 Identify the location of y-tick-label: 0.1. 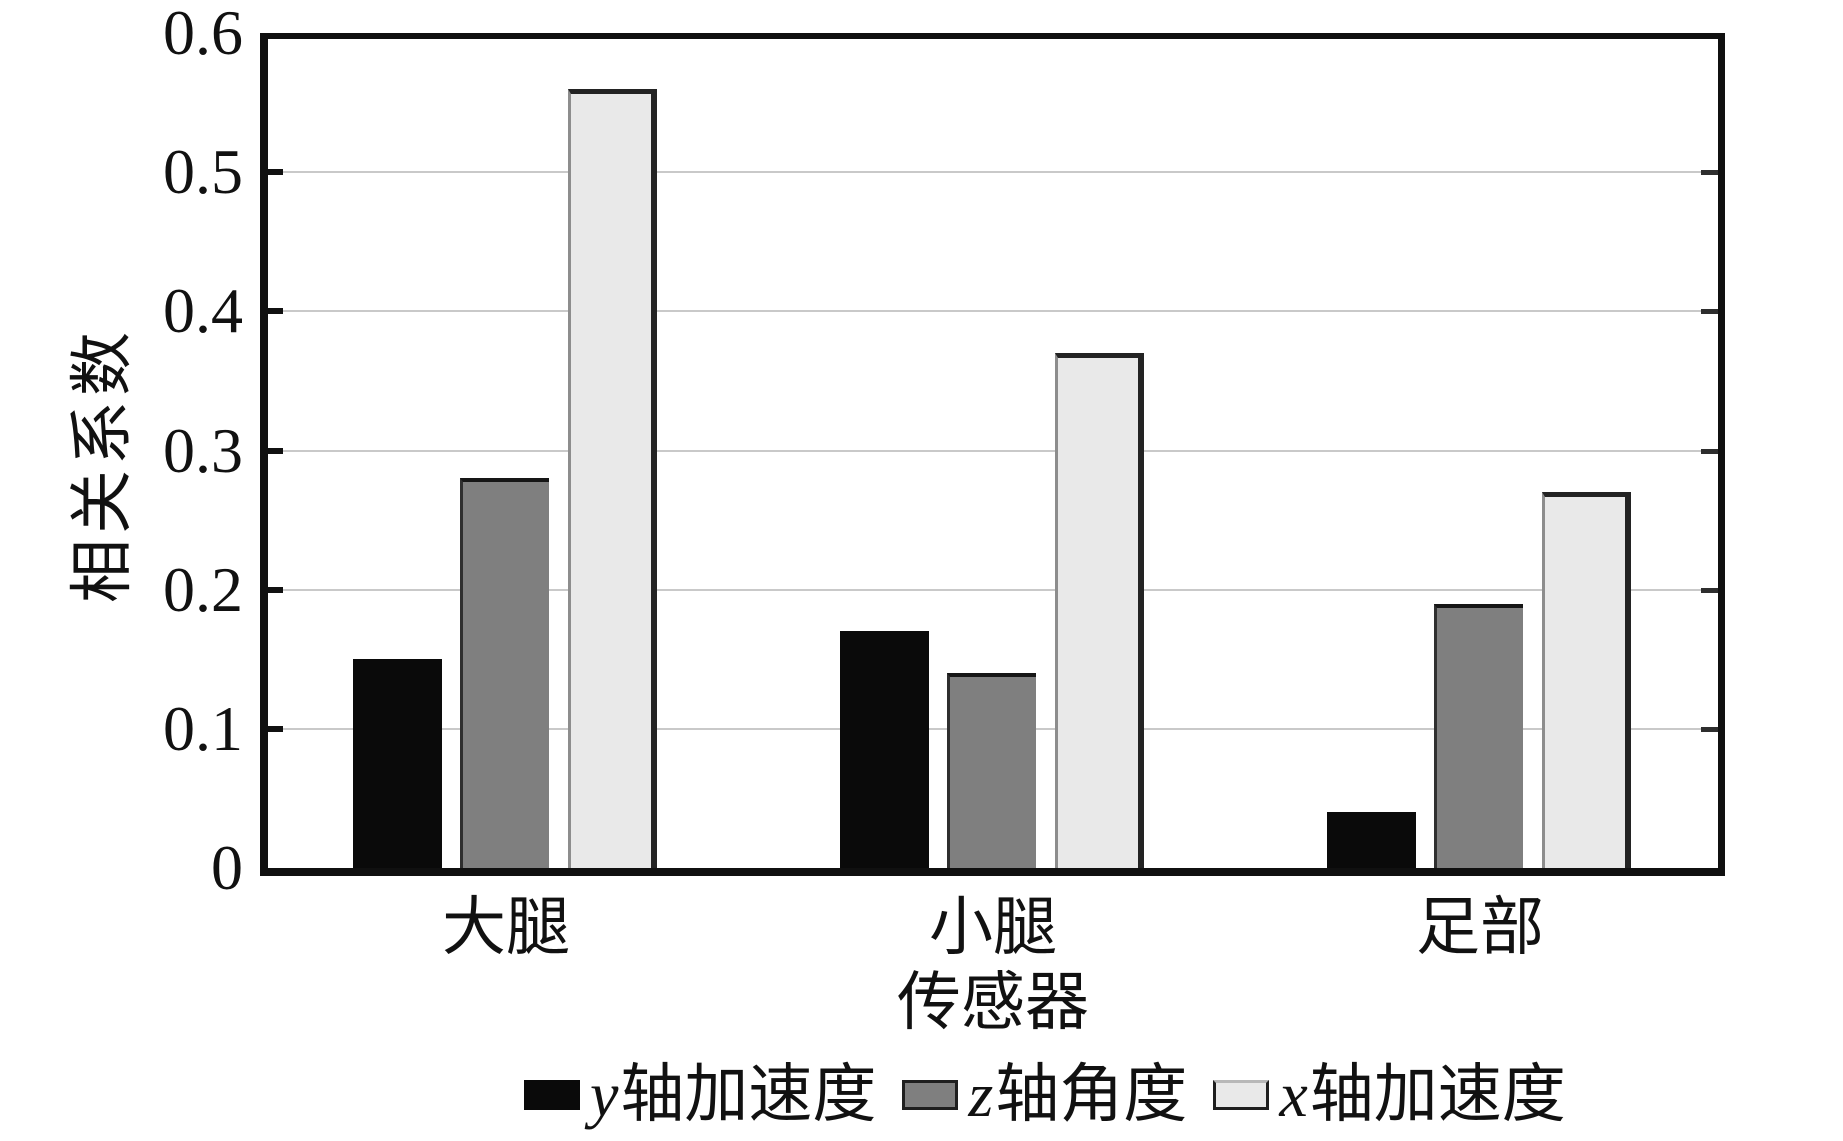
(203, 728).